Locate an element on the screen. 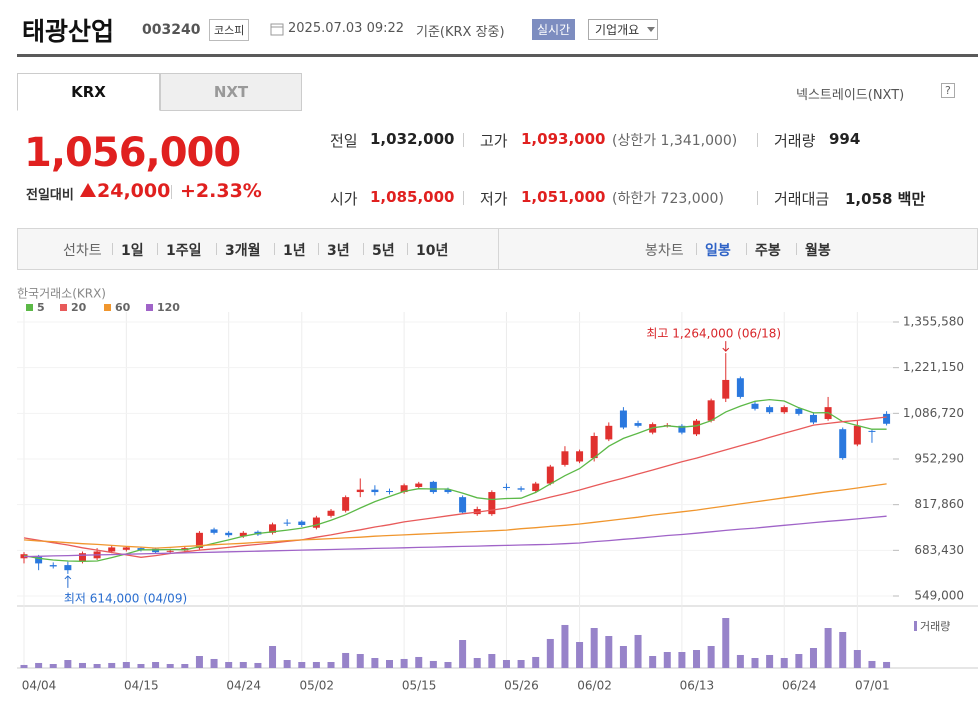 The height and width of the screenshot is (708, 978). quote-label: 전일 is located at coordinates (344, 141).